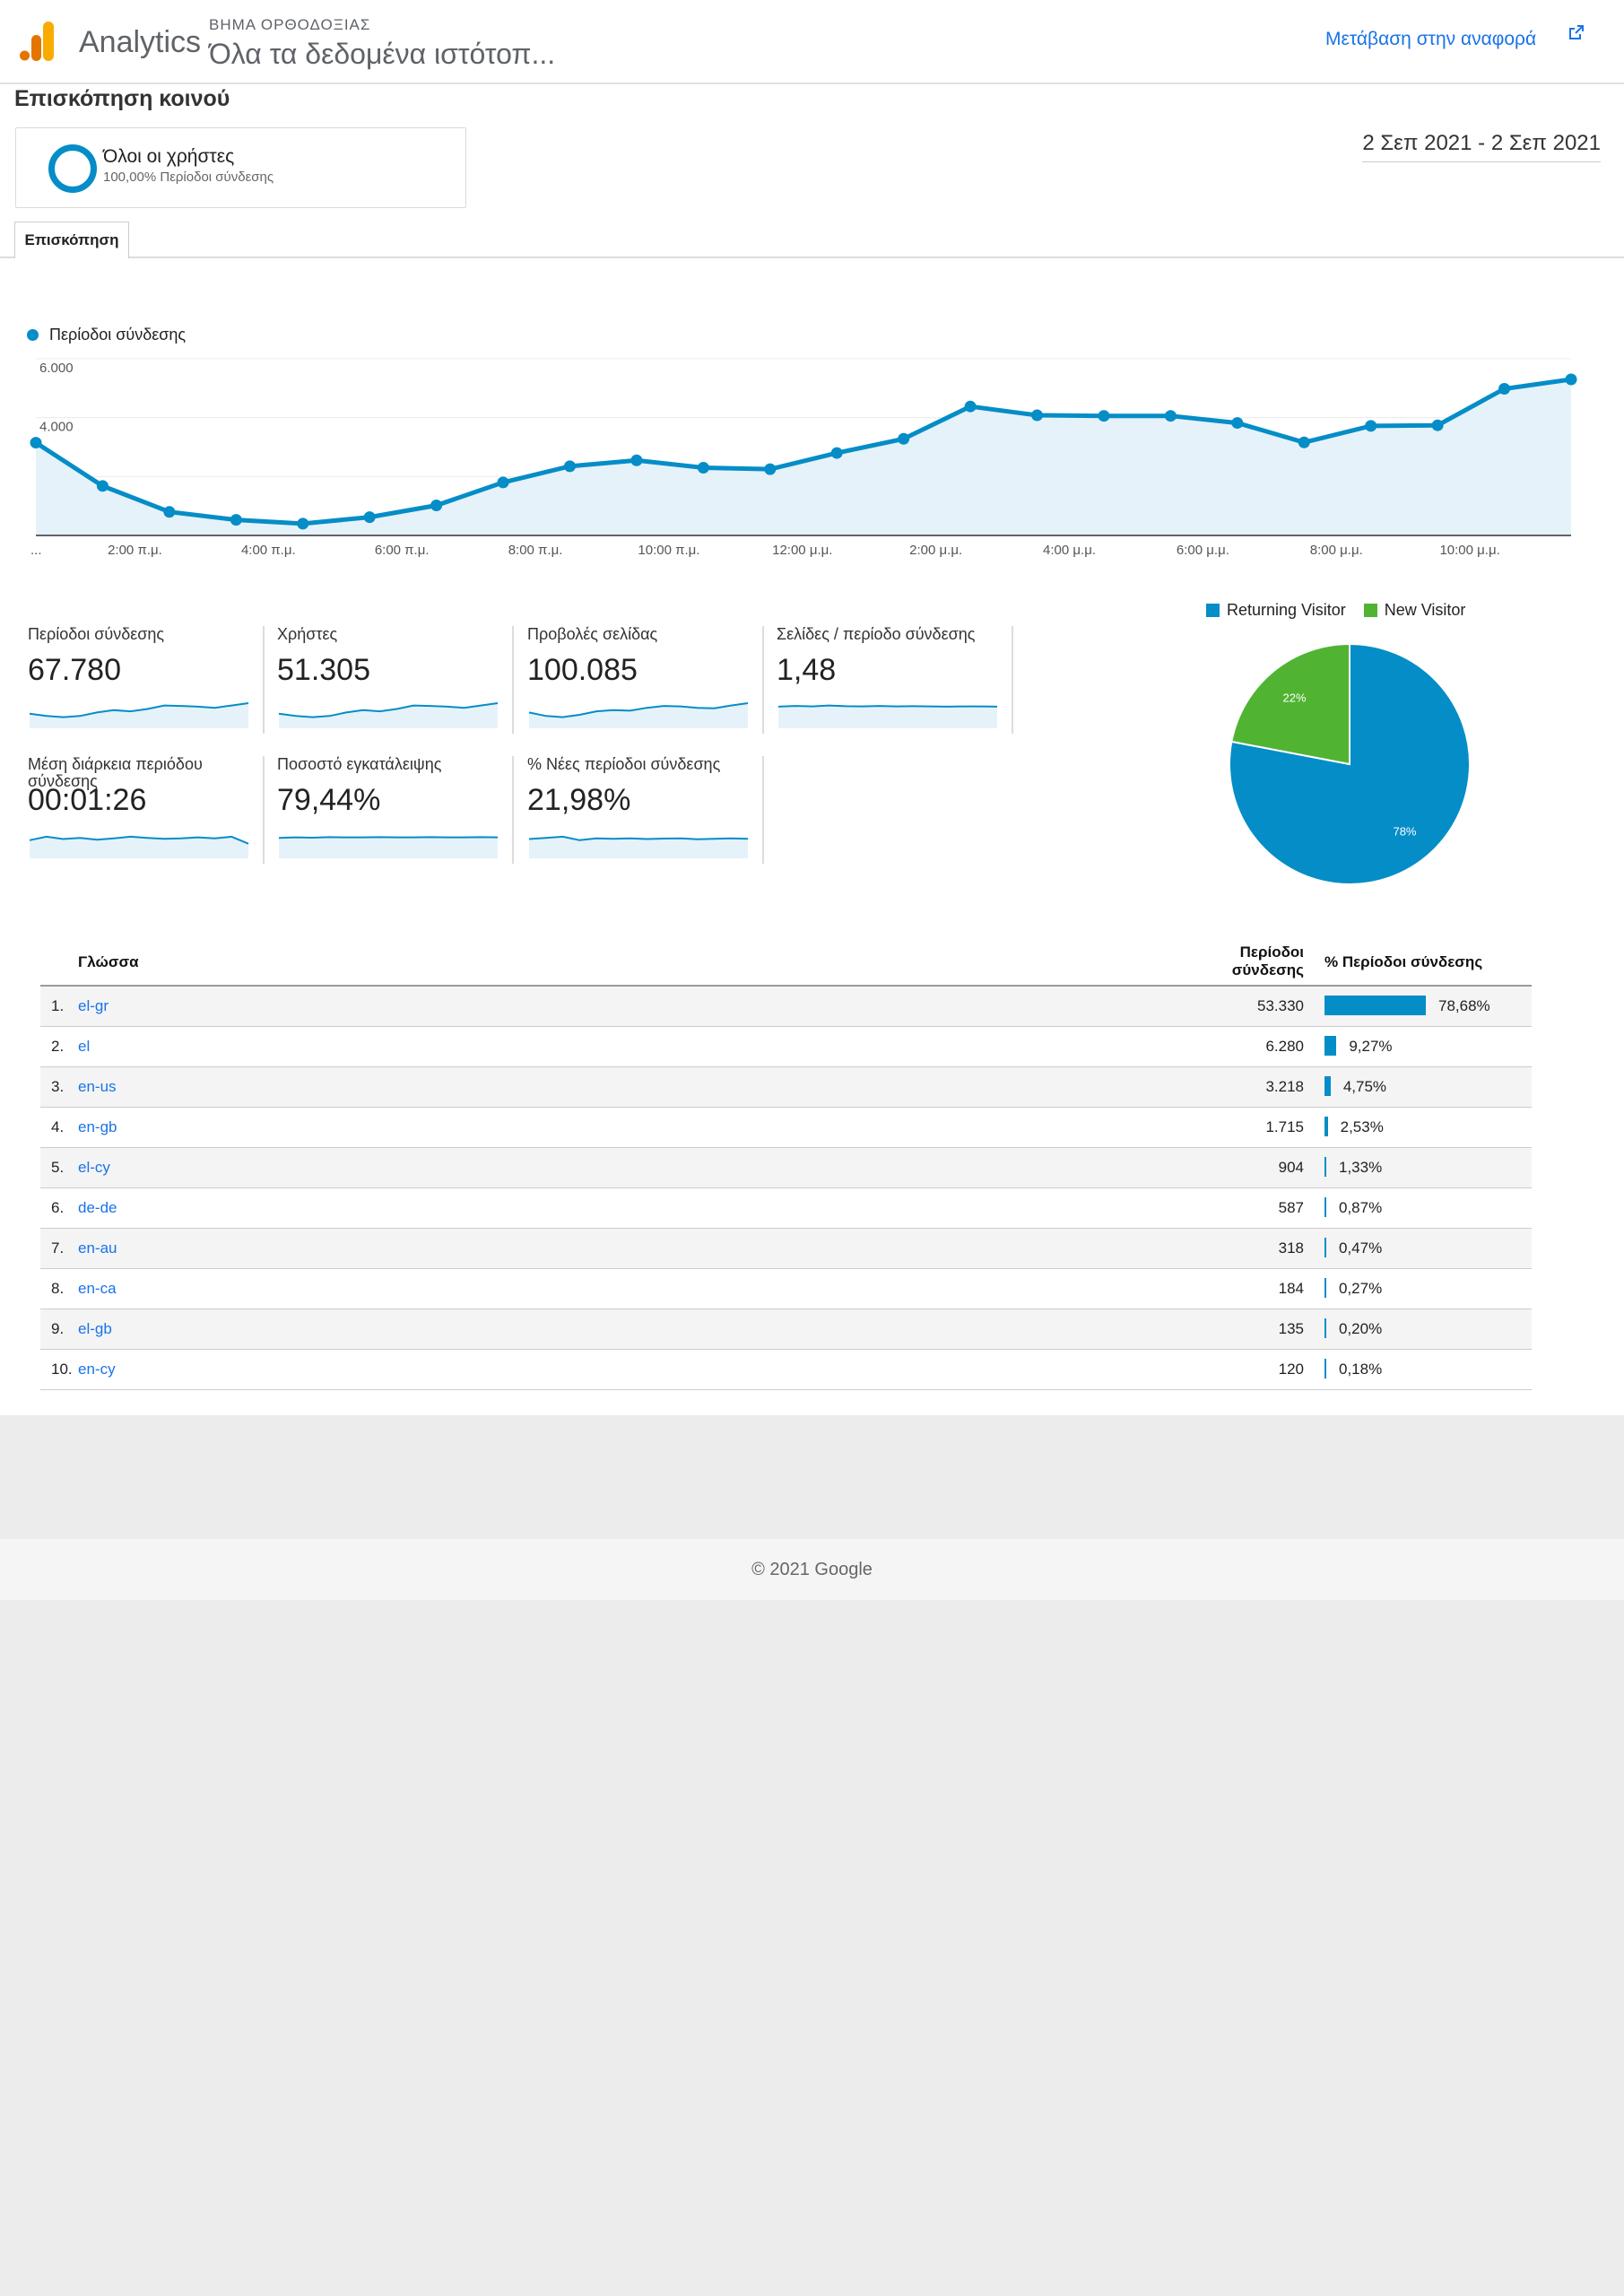  Describe the element at coordinates (895, 680) in the screenshot. I see `metric-tile: Σελίδες / περίοδο σύνδεσης 1,48` at that location.